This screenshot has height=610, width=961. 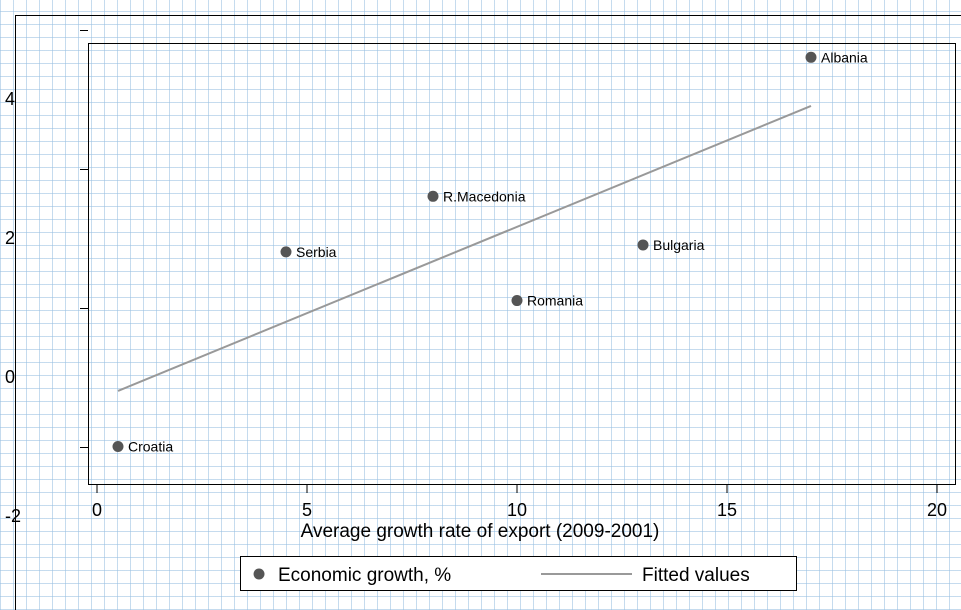 I want to click on y-tick-label: 0, so click(x=10, y=377).